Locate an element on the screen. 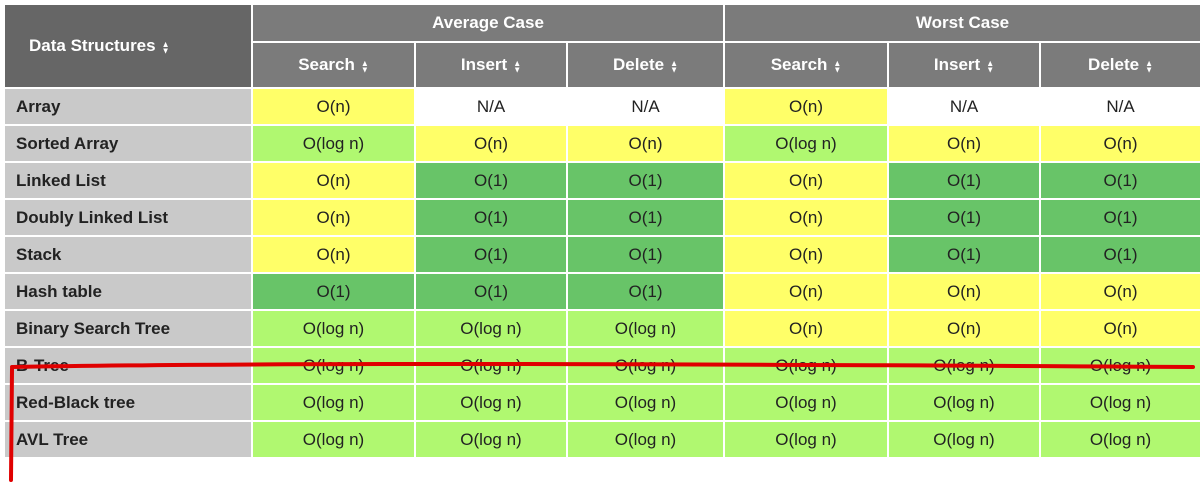  header-col-4: Insert ▲ ▼ is located at coordinates (964, 65).